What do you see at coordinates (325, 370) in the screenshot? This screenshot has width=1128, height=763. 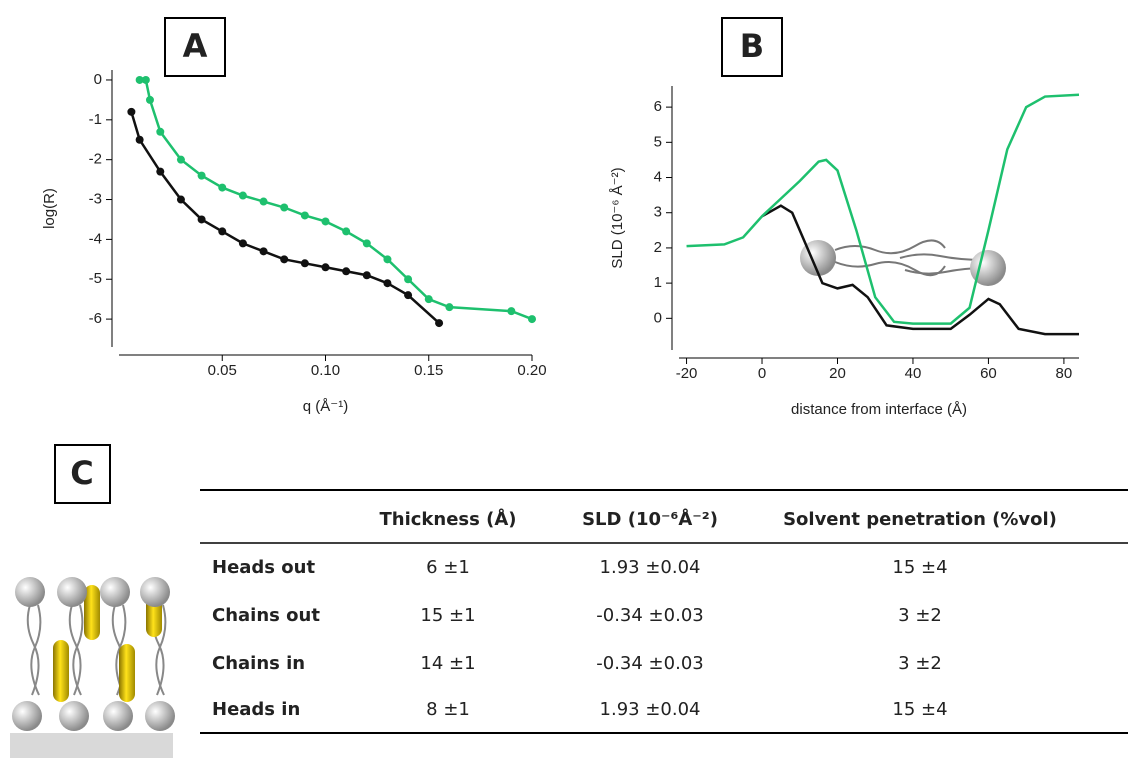 I see `x-tick-label: 0.10` at bounding box center [325, 370].